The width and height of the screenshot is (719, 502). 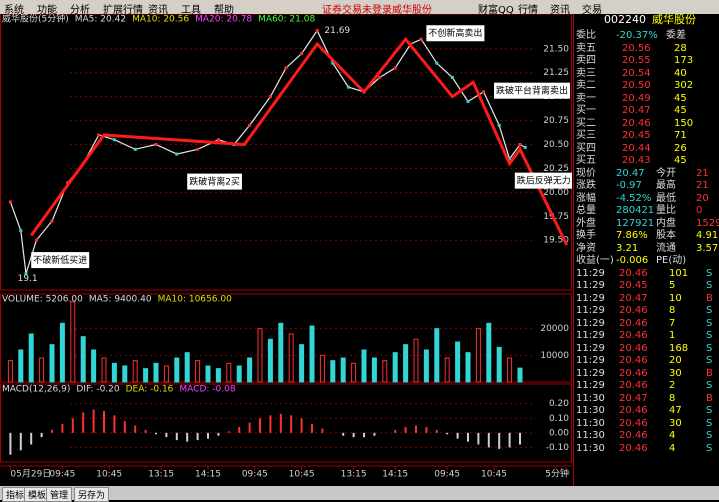 I want to click on quote-cell: 30, so click(x=675, y=423).